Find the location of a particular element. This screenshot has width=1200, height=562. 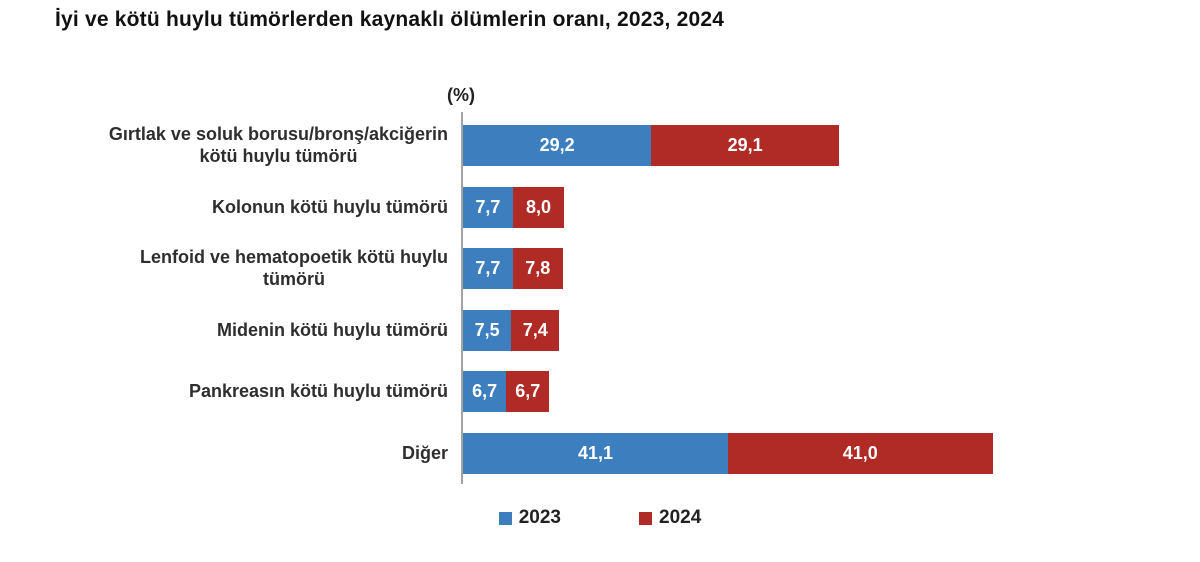

value-label: 8,0 is located at coordinates (538, 207).